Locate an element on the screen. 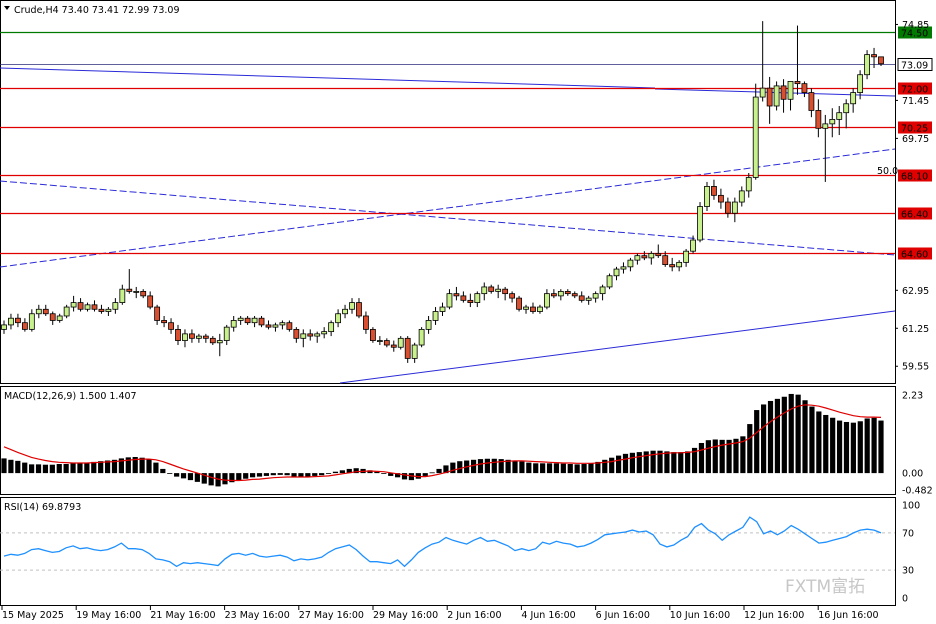 The width and height of the screenshot is (936, 624). trendline-ascending-channel-bottom is located at coordinates (617, 347).